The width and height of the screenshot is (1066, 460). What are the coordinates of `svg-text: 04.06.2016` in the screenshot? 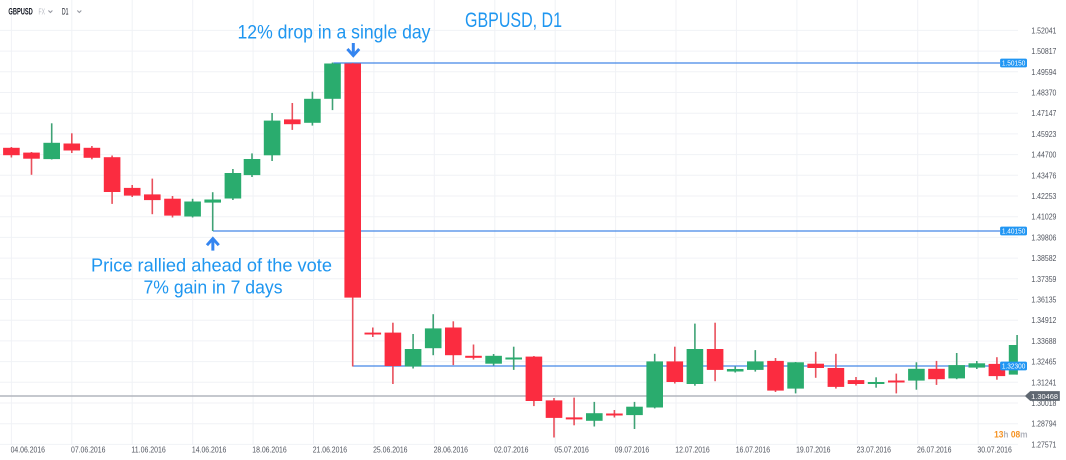 It's located at (28, 449).